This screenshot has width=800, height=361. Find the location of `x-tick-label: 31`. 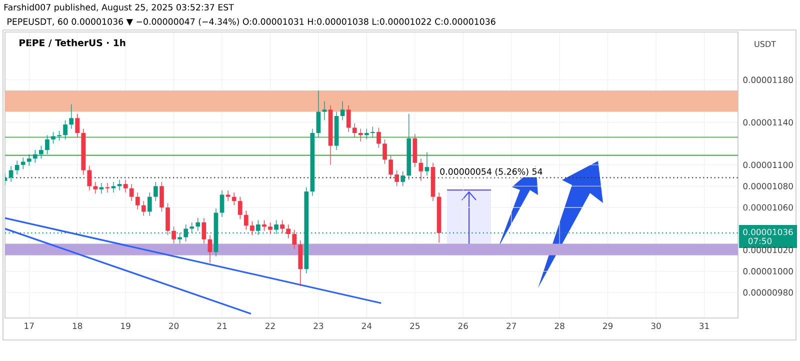

x-tick-label: 31 is located at coordinates (704, 326).